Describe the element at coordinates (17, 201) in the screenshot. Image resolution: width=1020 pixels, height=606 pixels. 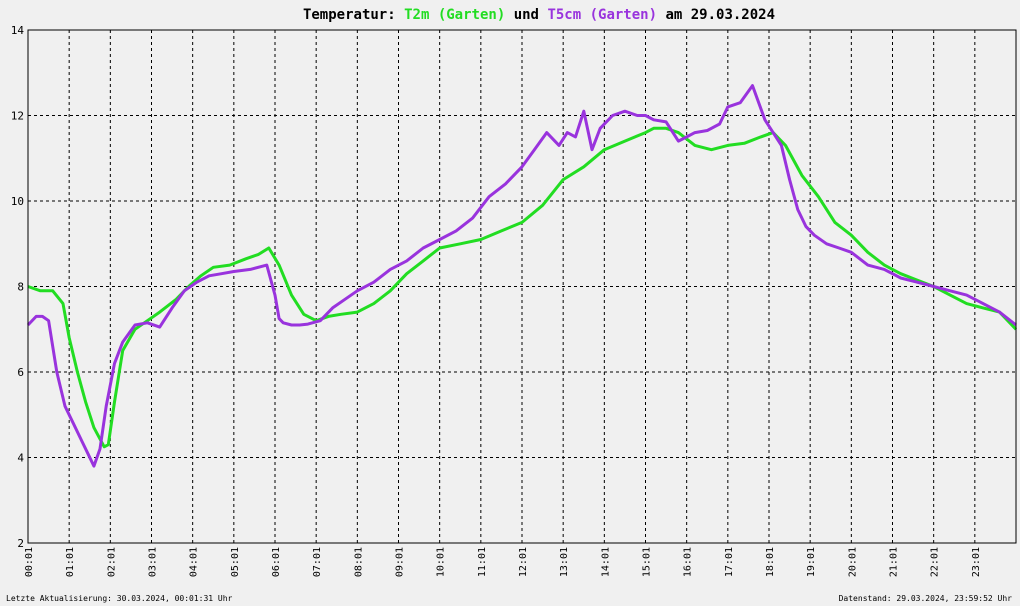
I see `y-tick-label: 10` at that location.